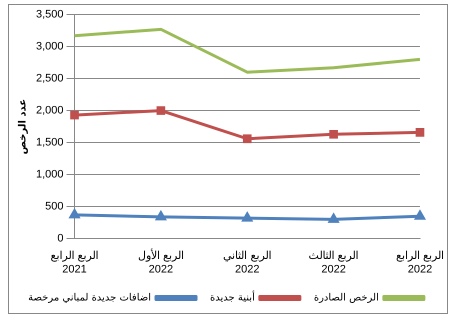 The width and height of the screenshot is (455, 320). What do you see at coordinates (60, 238) in the screenshot?
I see `y-tick-label: 0` at bounding box center [60, 238].